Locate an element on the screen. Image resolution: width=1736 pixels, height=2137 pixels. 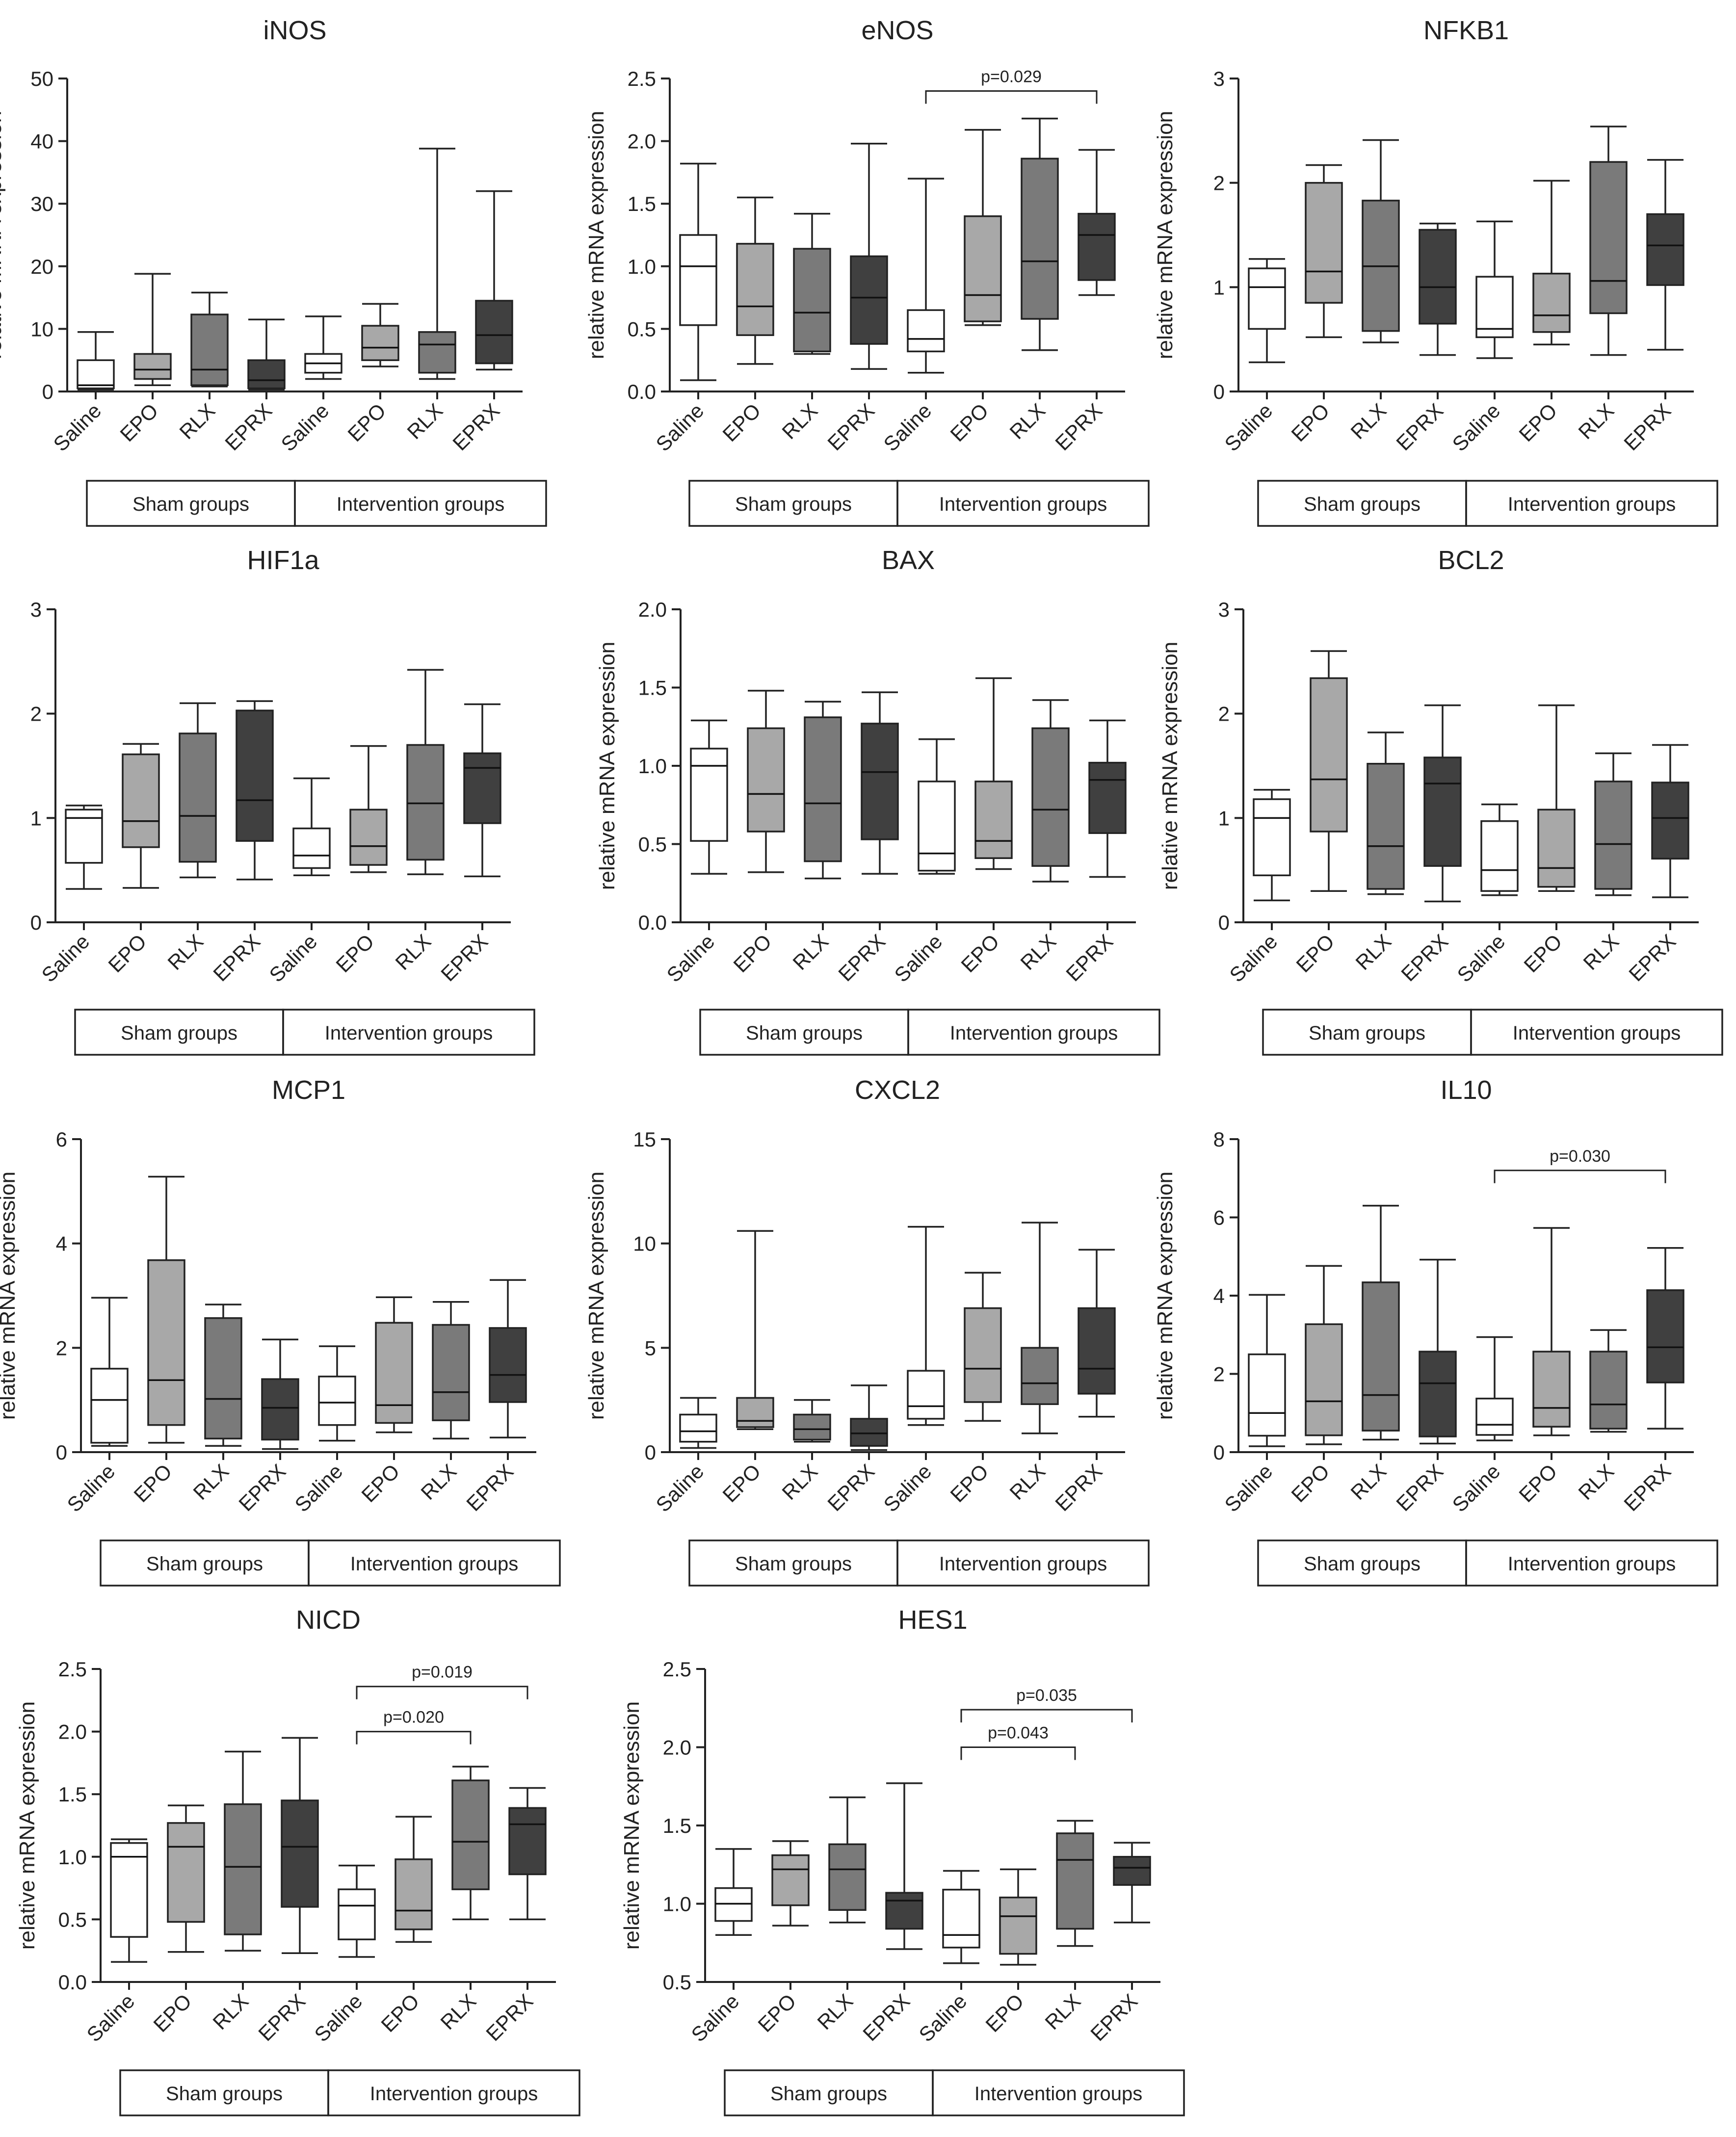
chart-title: BAX is located at coordinates (908, 560).